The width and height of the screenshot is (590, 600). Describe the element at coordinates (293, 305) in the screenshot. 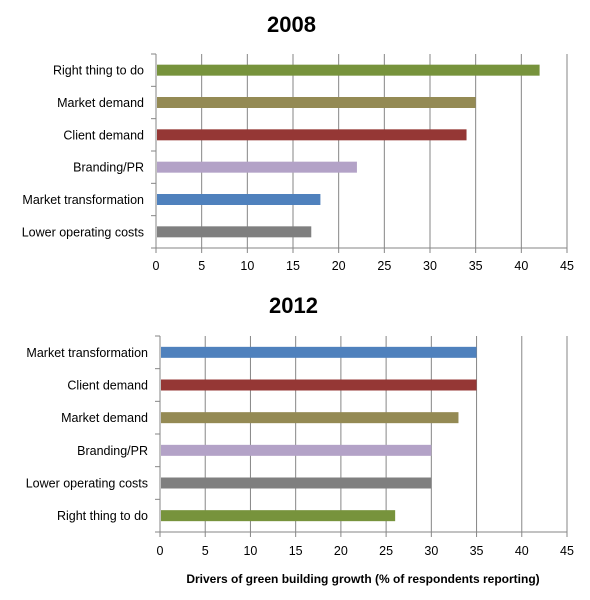

I see `chart-title: 2012` at that location.